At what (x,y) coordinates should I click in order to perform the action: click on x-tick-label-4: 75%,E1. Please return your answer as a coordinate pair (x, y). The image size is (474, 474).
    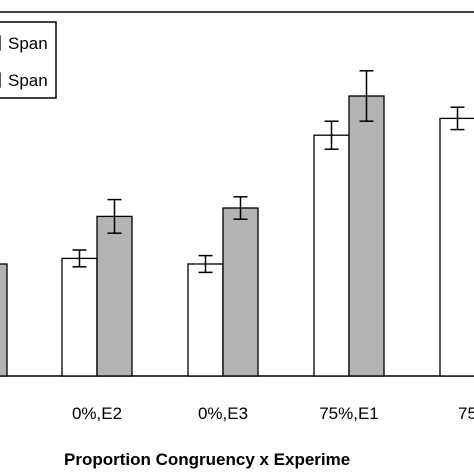
    Looking at the image, I should click on (349, 413).